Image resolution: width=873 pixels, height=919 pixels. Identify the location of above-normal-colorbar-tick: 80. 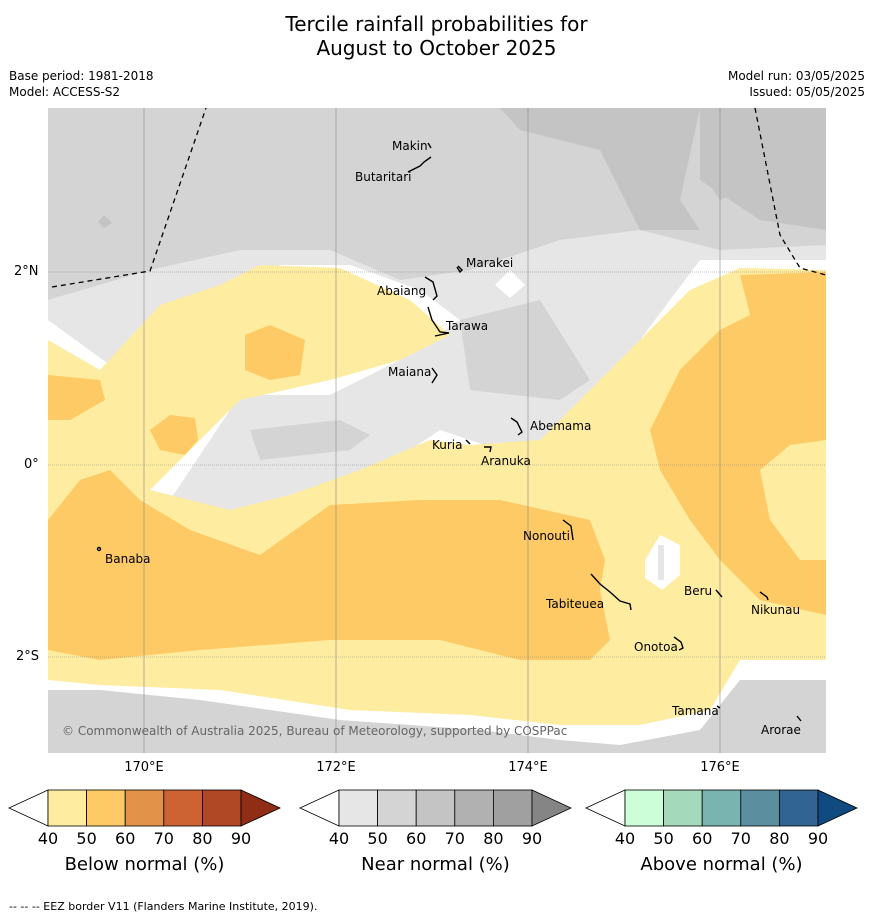
(779, 838).